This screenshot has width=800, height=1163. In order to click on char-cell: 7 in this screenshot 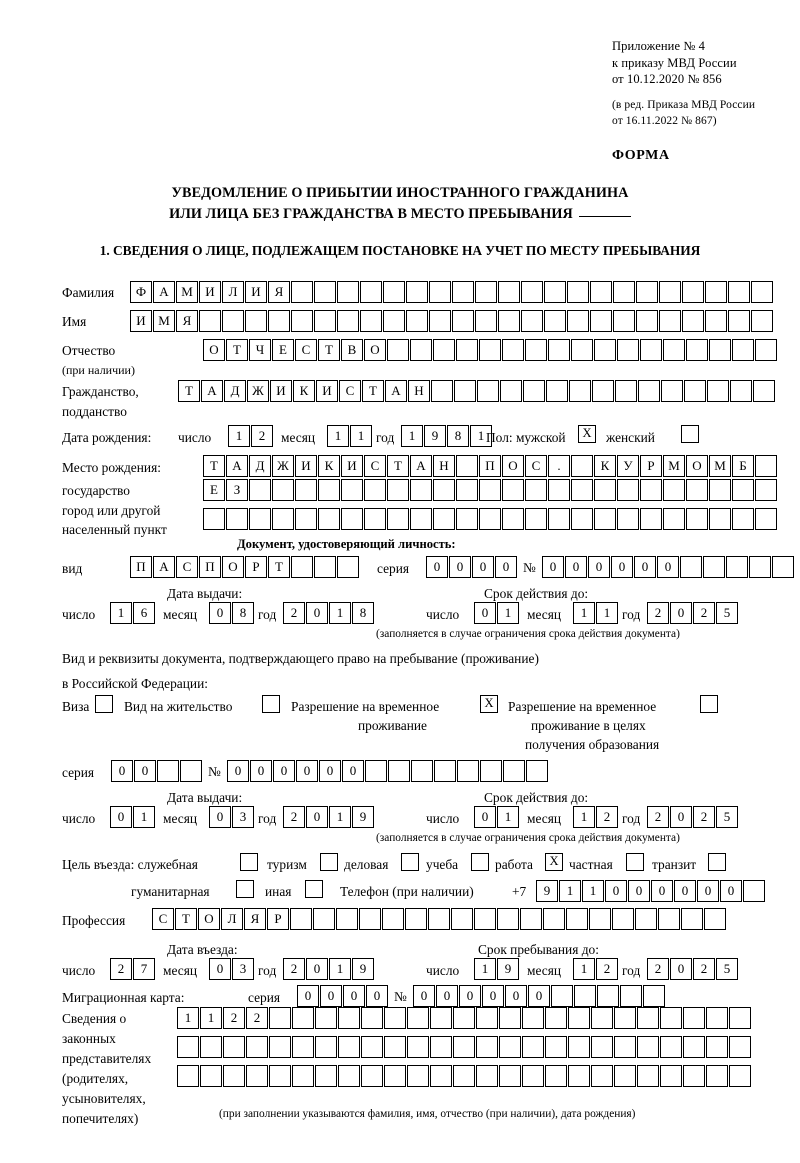, I will do `click(144, 969)`.